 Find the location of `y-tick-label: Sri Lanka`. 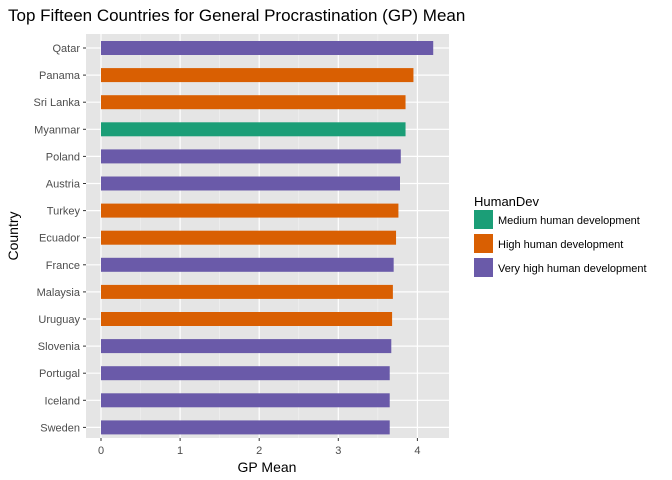

y-tick-label: Sri Lanka is located at coordinates (57, 103).